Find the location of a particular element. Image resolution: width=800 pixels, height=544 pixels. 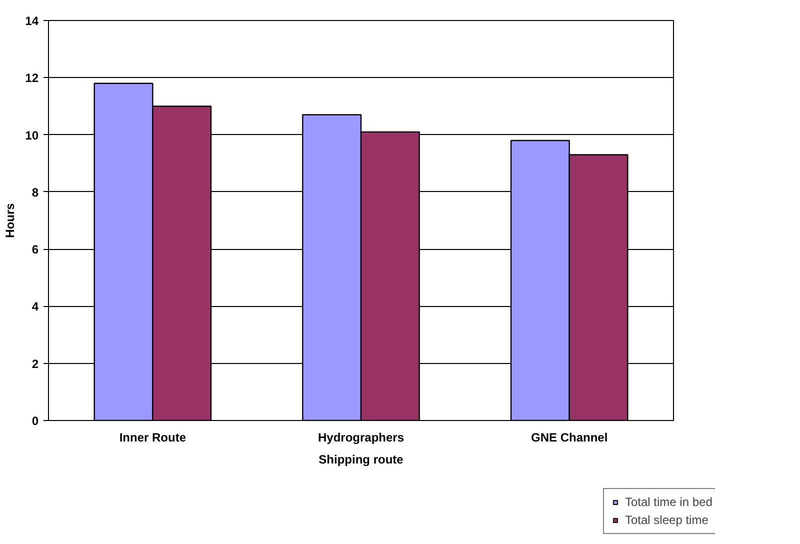

y-tick-label: 2 is located at coordinates (35, 363).